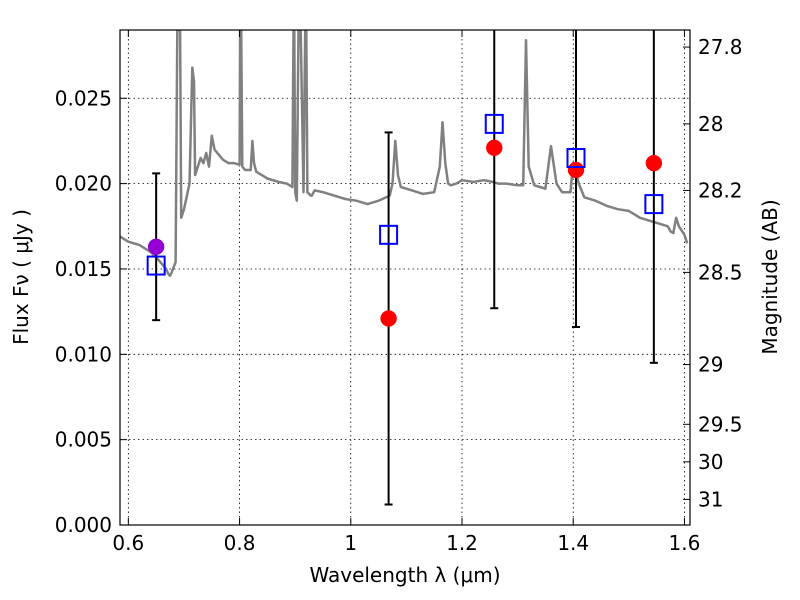 The height and width of the screenshot is (600, 800). I want to click on x-tick-label: 0.6, so click(128, 543).